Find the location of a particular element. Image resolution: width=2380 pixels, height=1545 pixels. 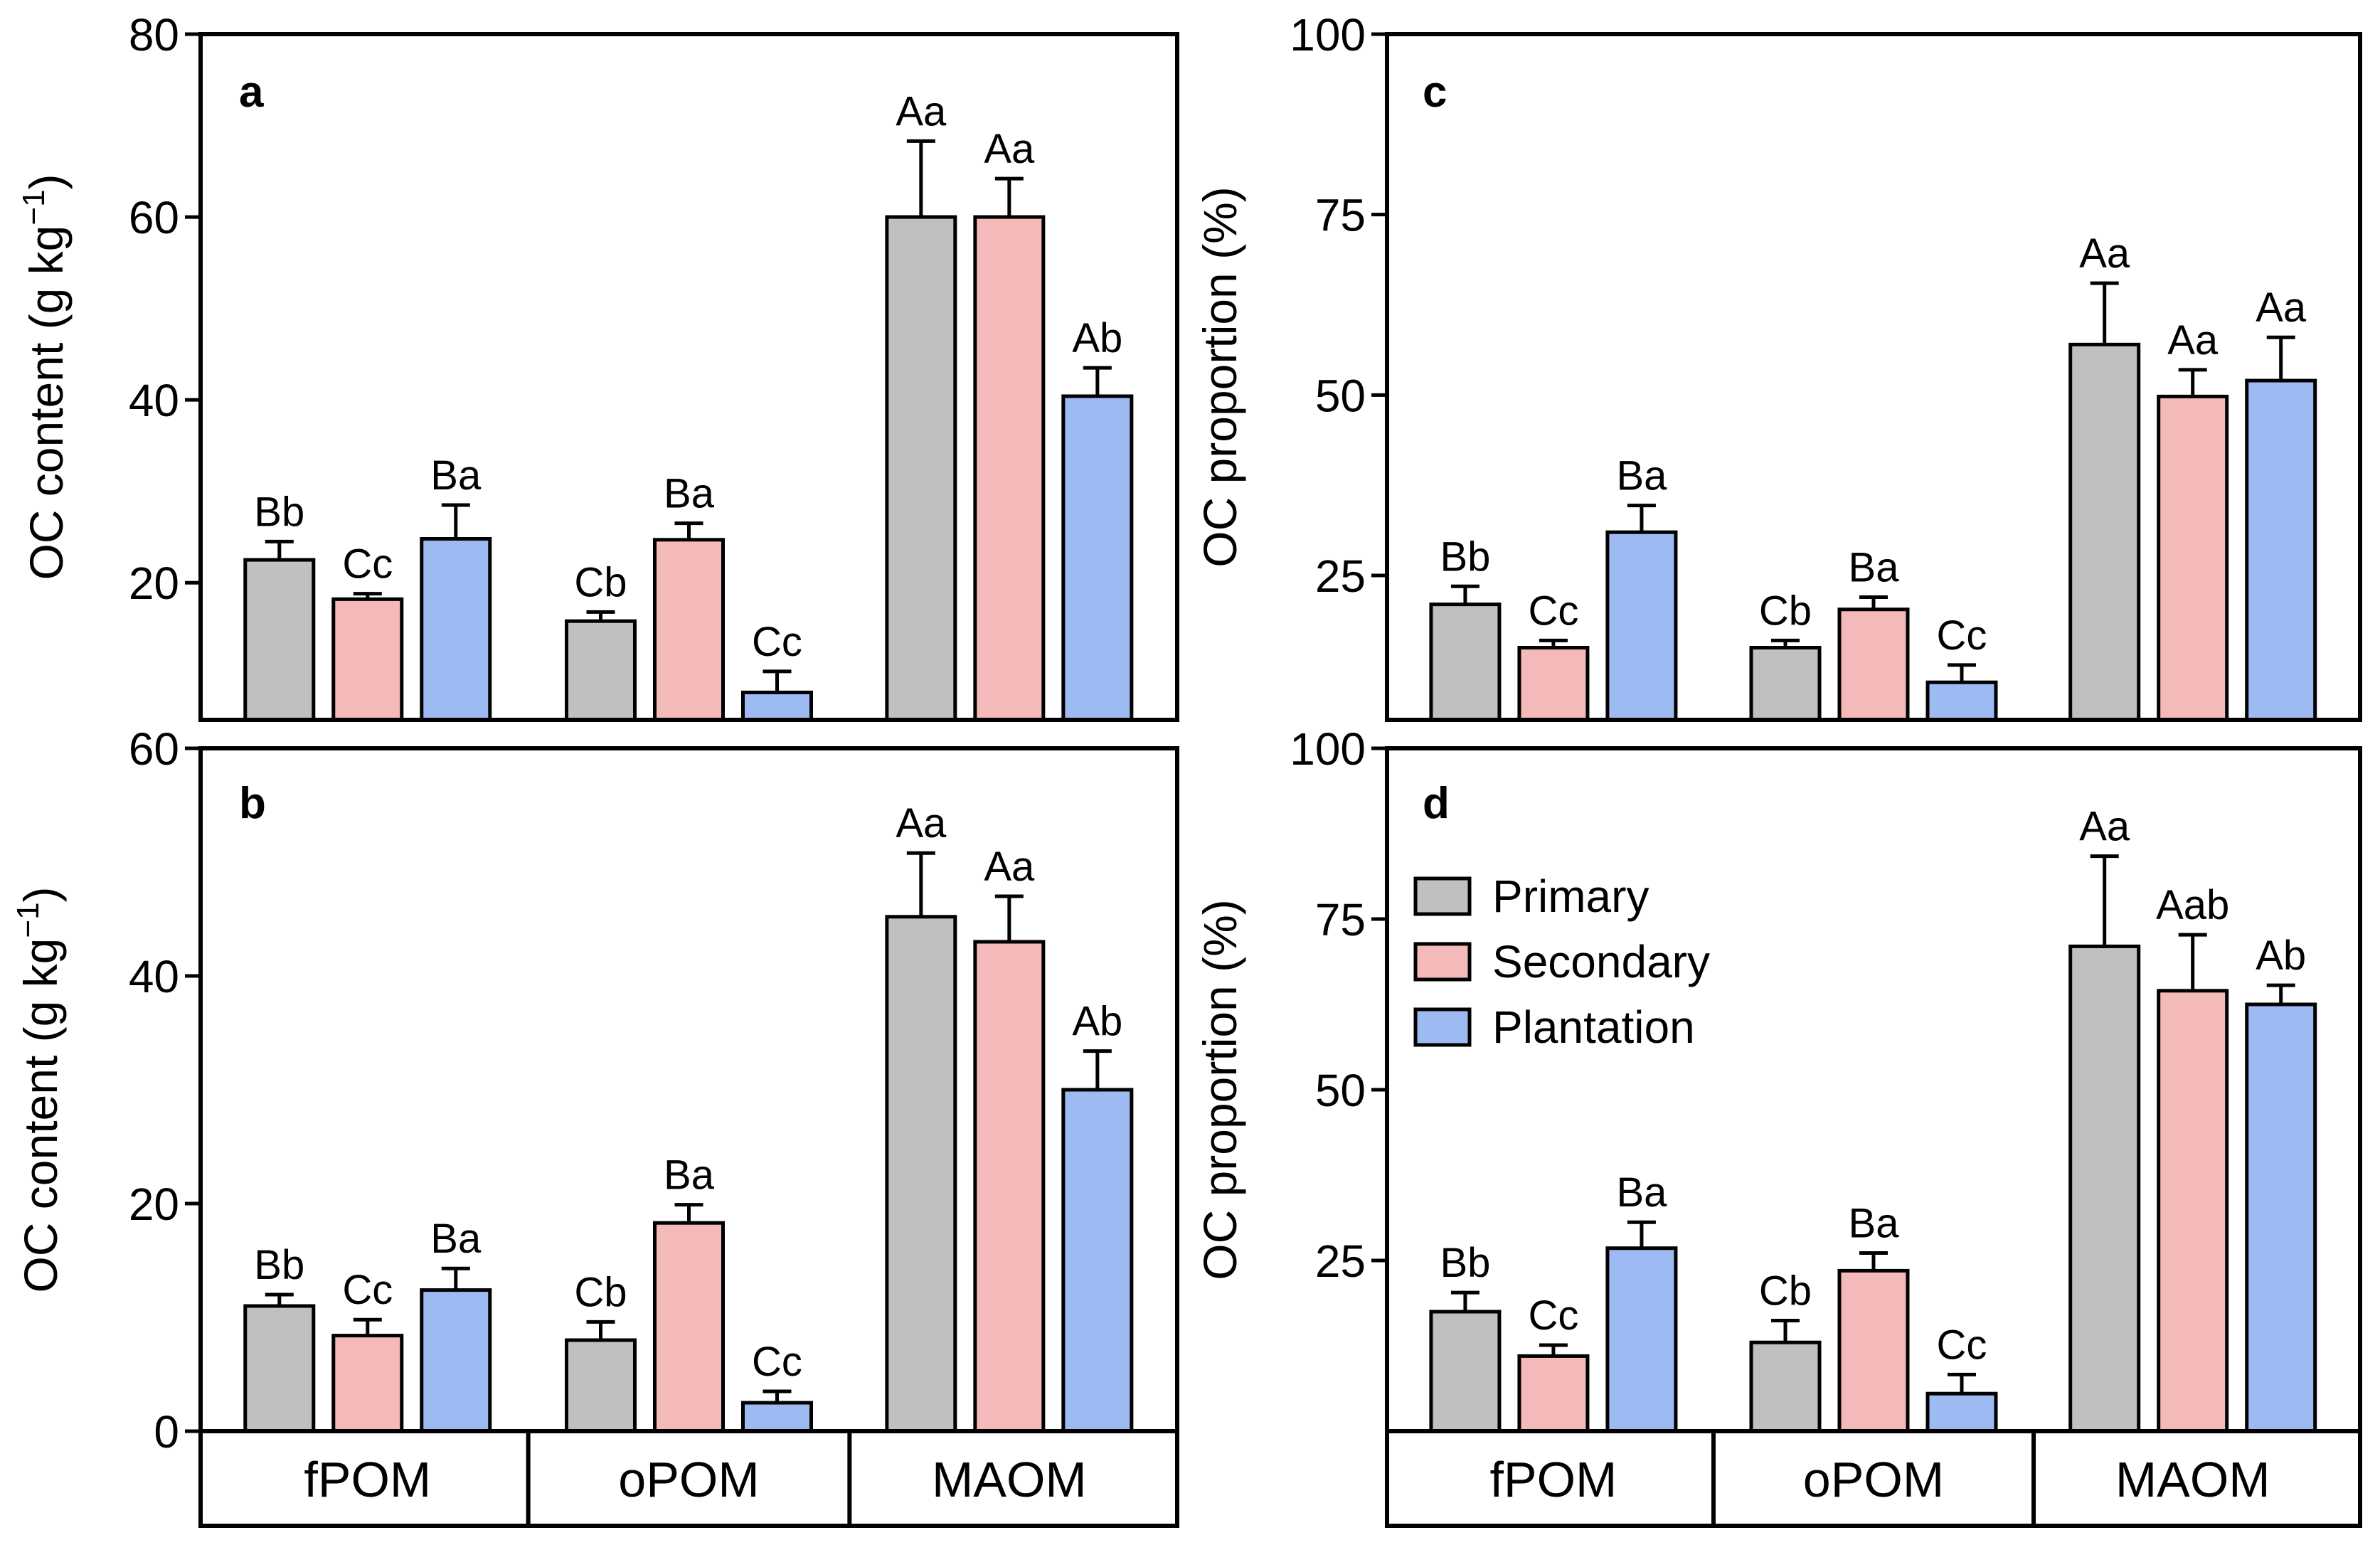

y-axis-title: OC proportion (%) is located at coordinates (1220, 1089).